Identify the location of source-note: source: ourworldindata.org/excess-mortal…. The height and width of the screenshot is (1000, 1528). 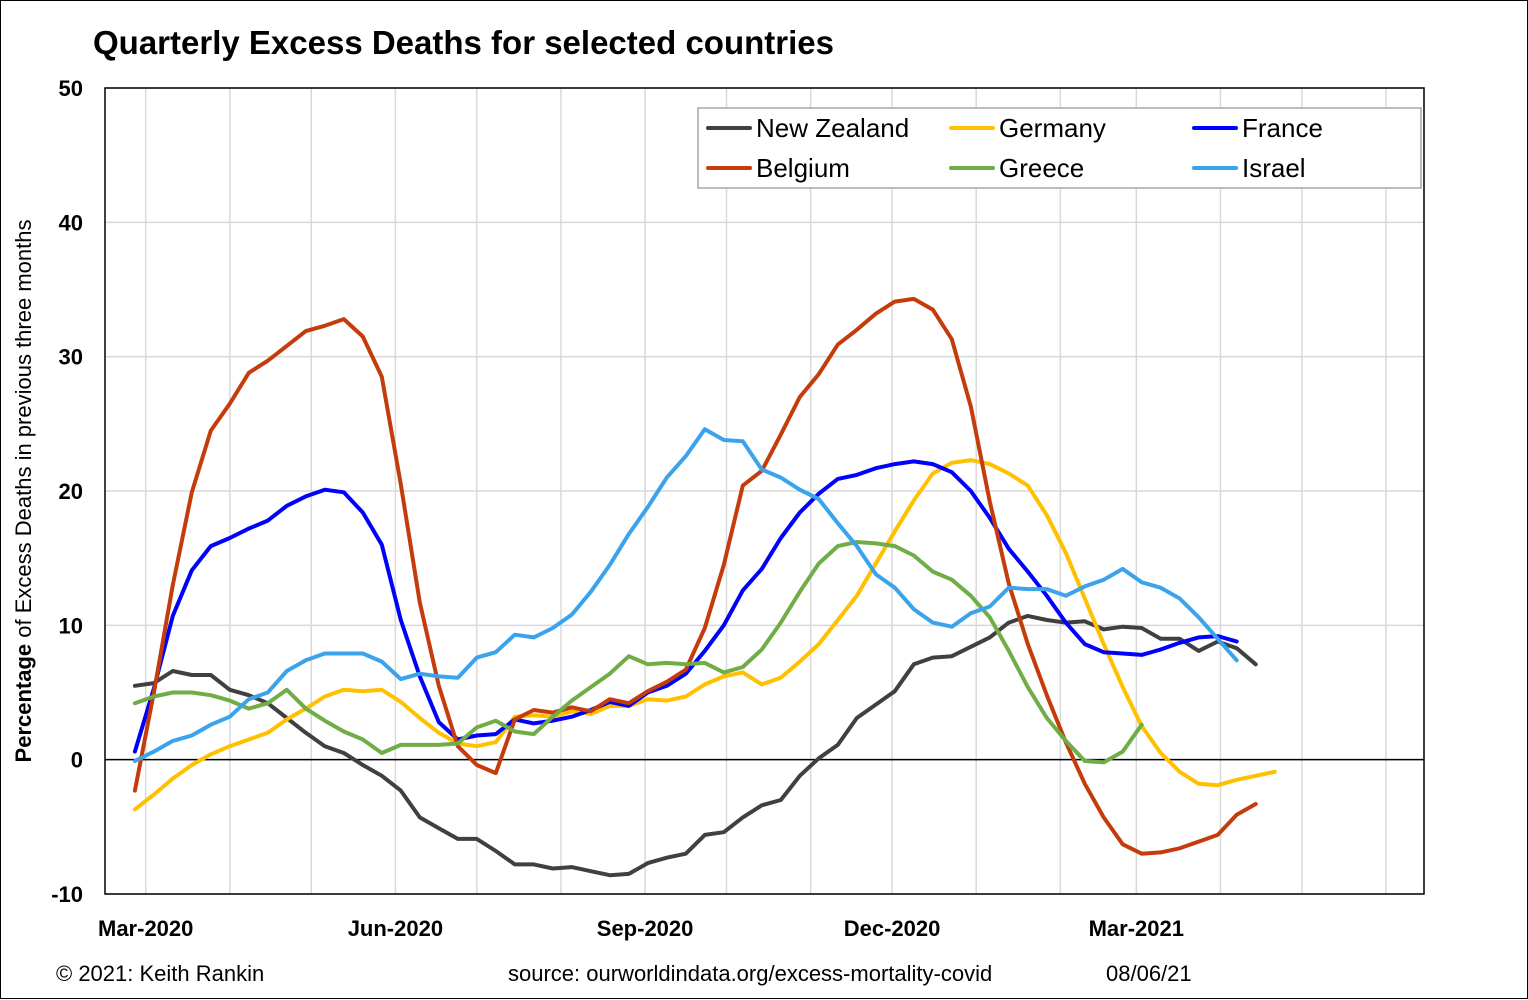
(750, 973).